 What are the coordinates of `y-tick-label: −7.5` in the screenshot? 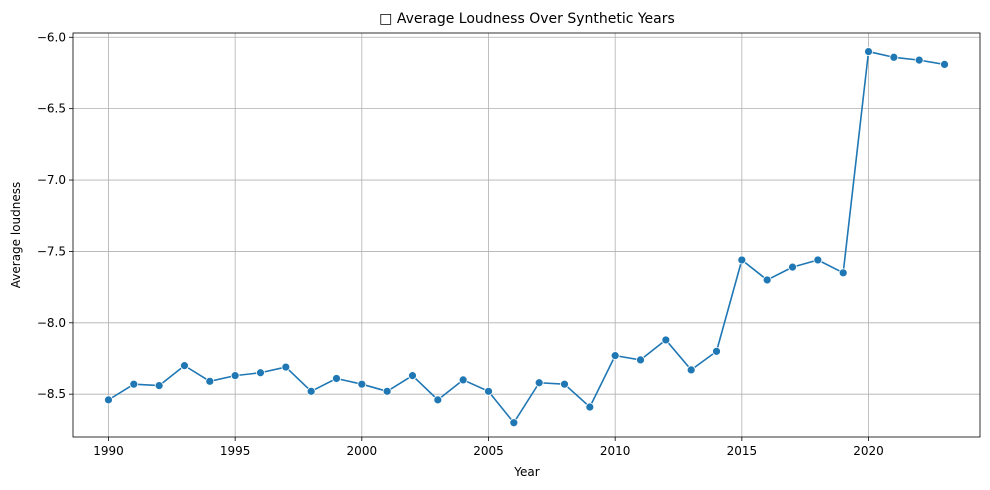 It's located at (51, 251).